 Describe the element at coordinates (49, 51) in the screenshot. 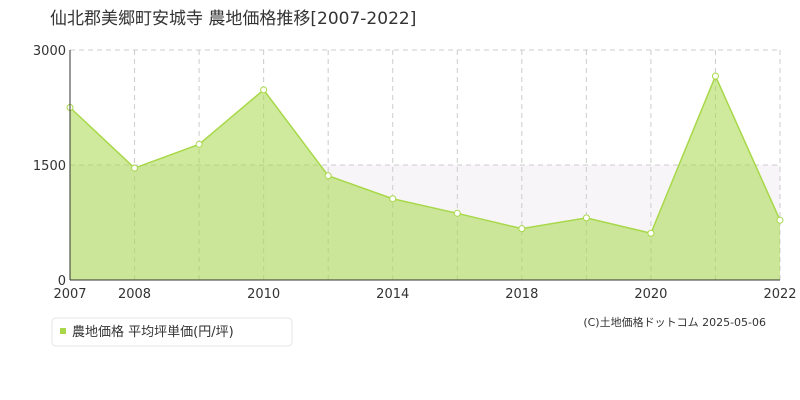

I see `y-tick-label: 3000` at that location.